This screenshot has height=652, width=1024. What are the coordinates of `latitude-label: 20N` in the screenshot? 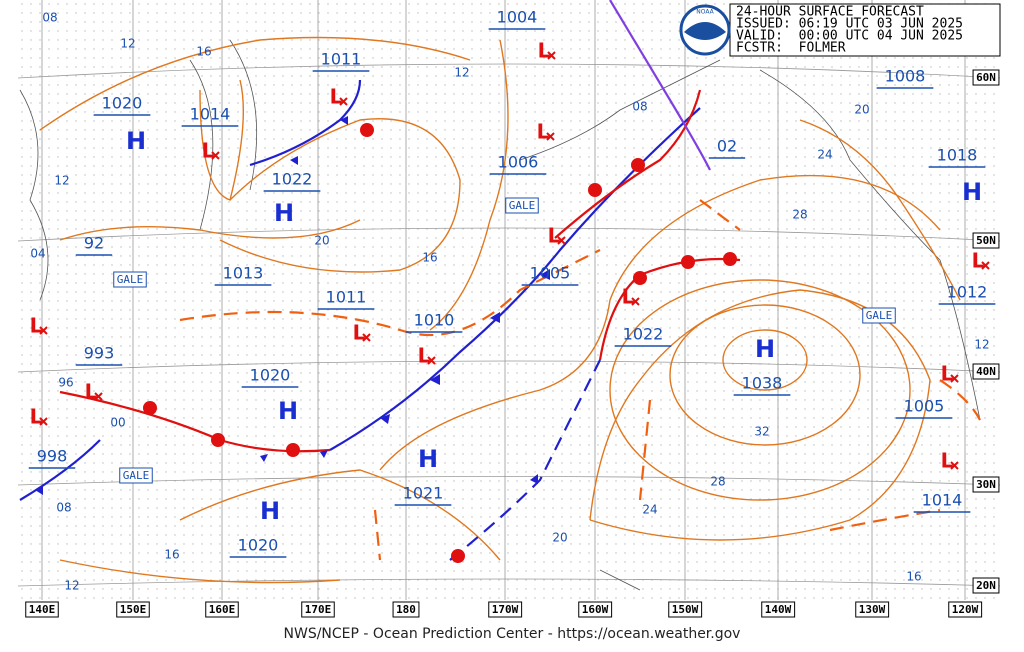 It's located at (986, 585).